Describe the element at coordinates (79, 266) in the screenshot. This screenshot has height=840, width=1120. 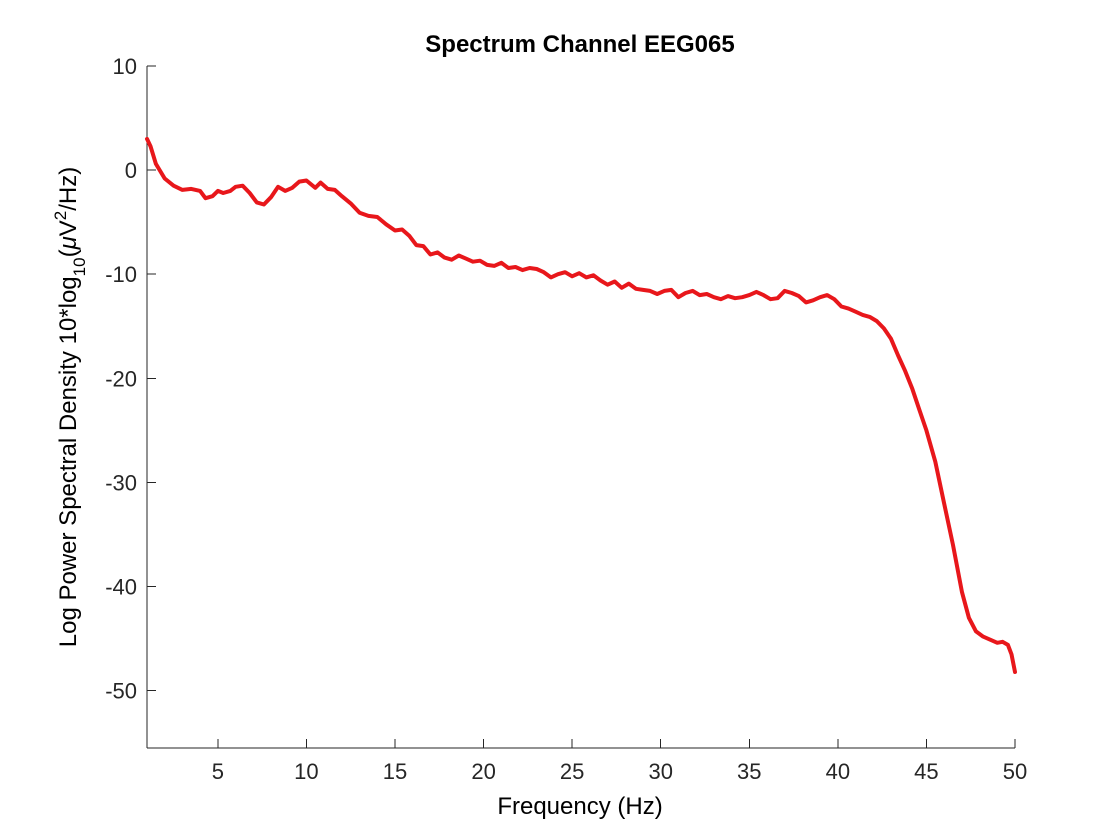
I see `y-axis-label-sub: 10` at that location.